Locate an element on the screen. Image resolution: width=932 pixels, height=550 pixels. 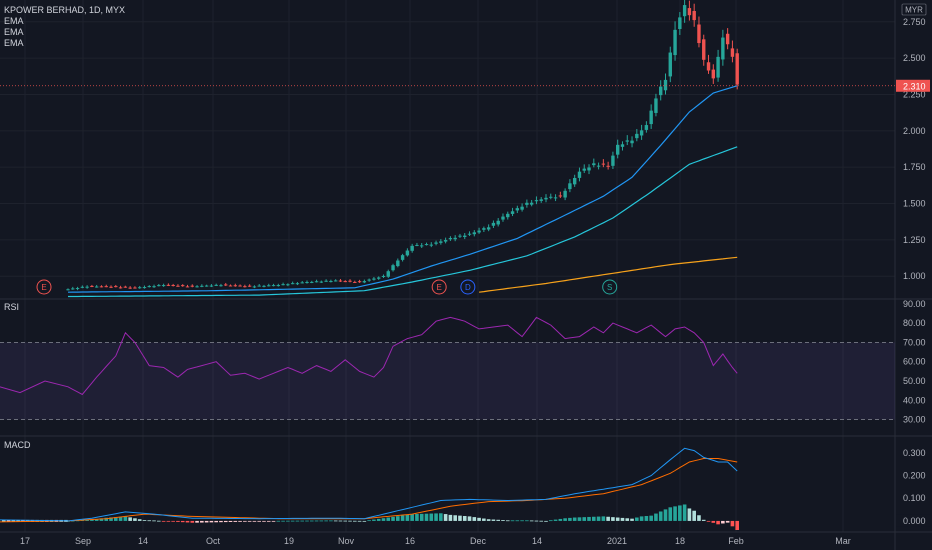
x-tick-label: Oct is located at coordinates (213, 541).